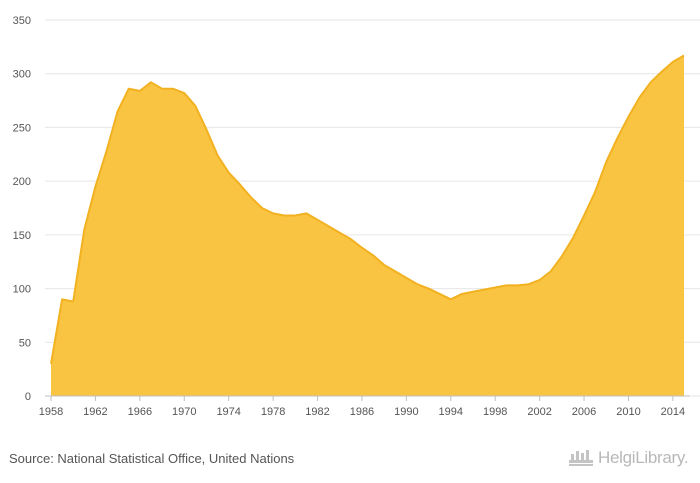  What do you see at coordinates (273, 412) in the screenshot?
I see `x-tick-label: 1978` at bounding box center [273, 412].